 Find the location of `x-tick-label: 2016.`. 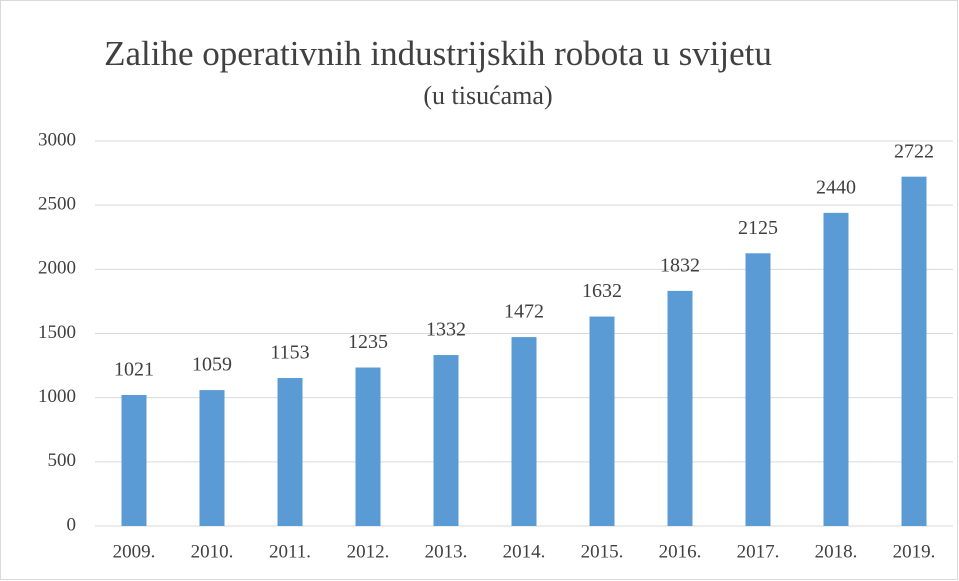

x-tick-label: 2016. is located at coordinates (680, 551).